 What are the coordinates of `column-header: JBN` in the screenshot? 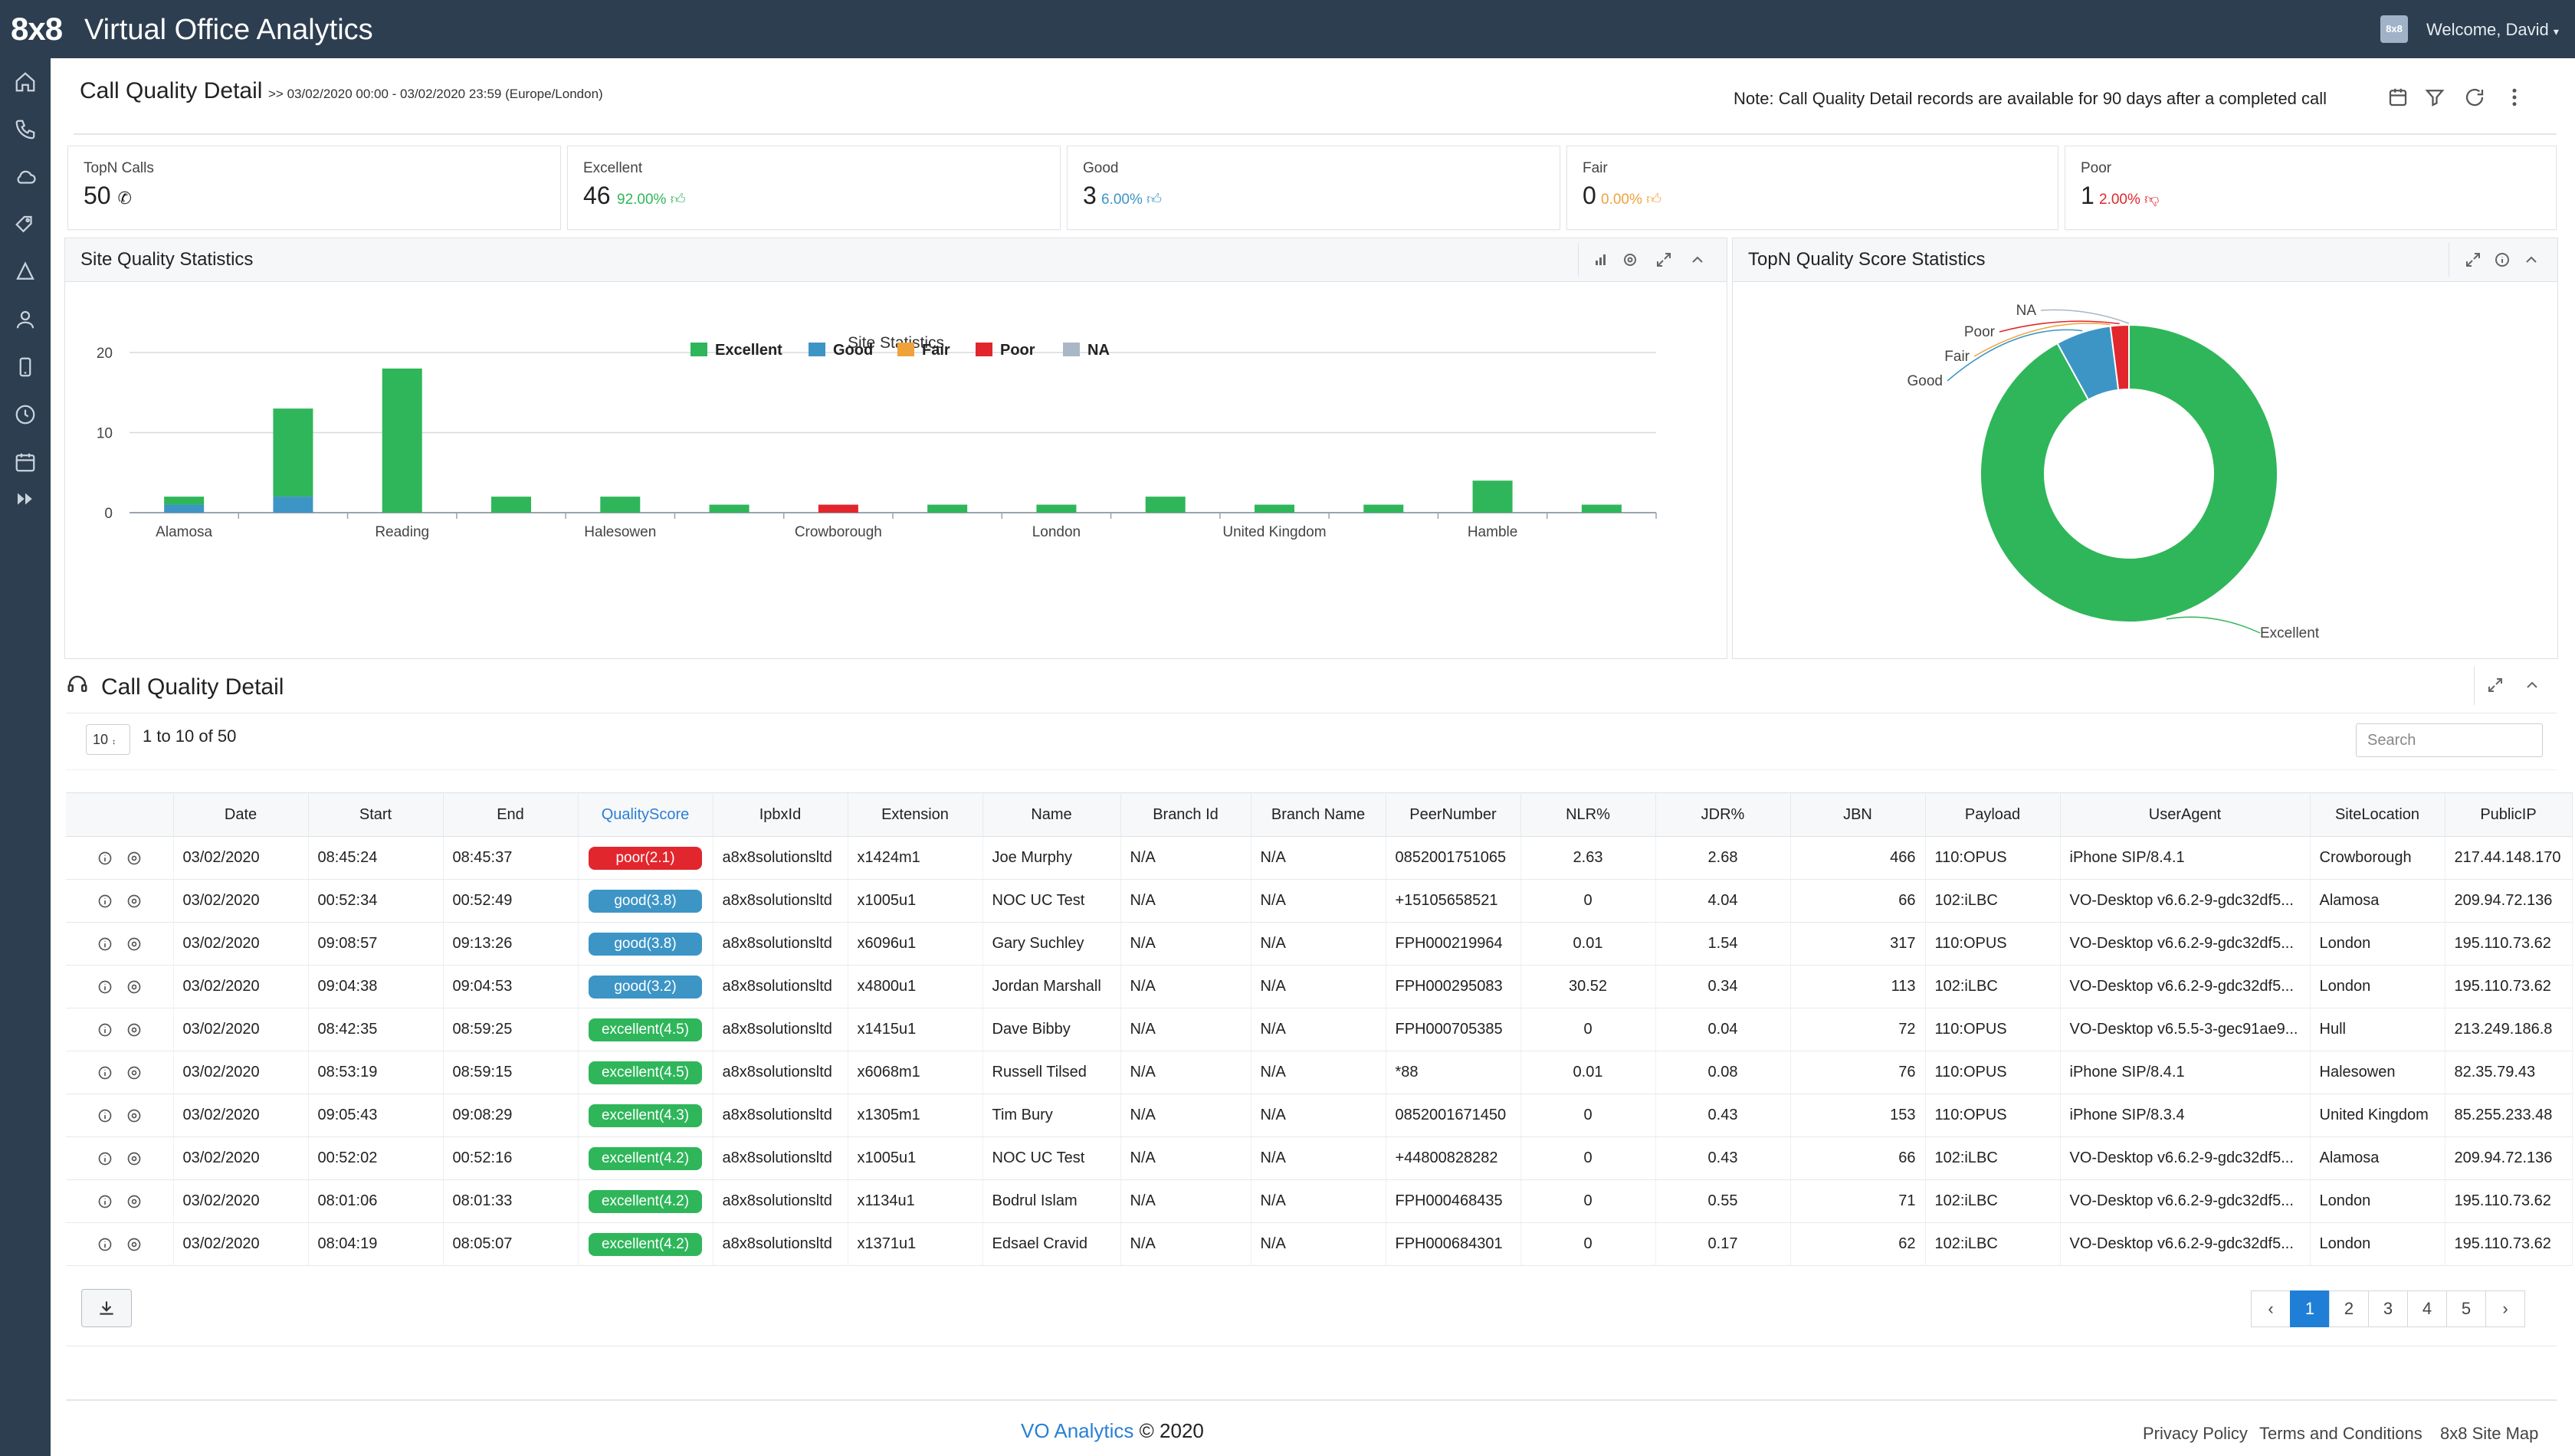 It's located at (1858, 814).